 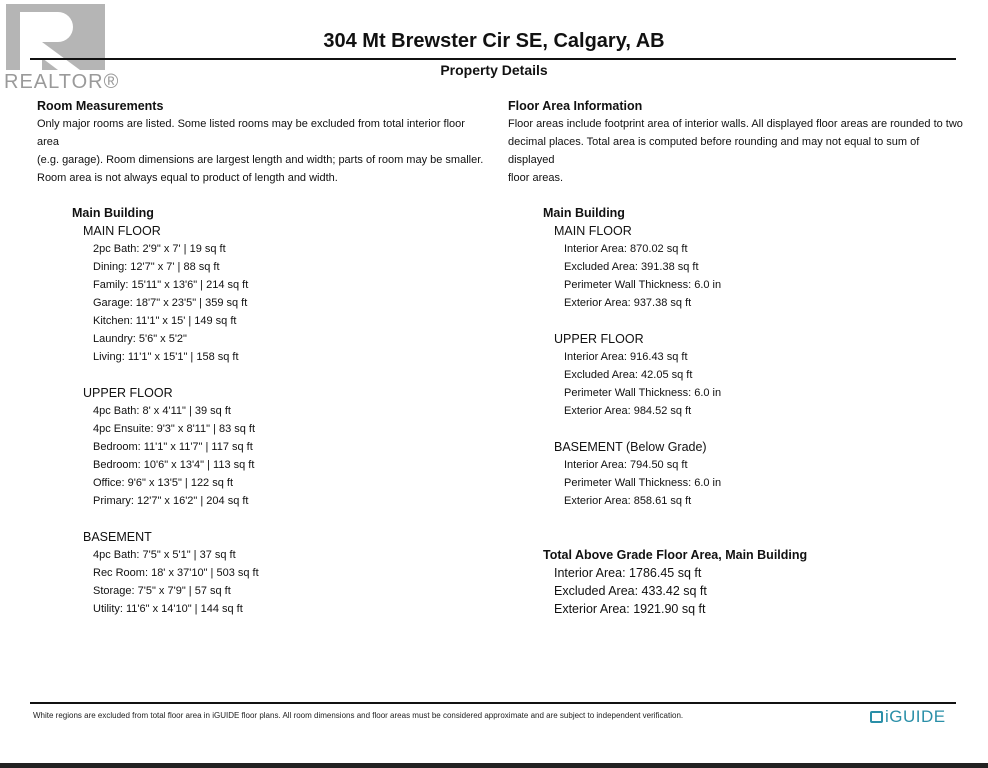 What do you see at coordinates (628, 501) in the screenshot?
I see `list-item: Exterior Area: 858.61 sq ft` at bounding box center [628, 501].